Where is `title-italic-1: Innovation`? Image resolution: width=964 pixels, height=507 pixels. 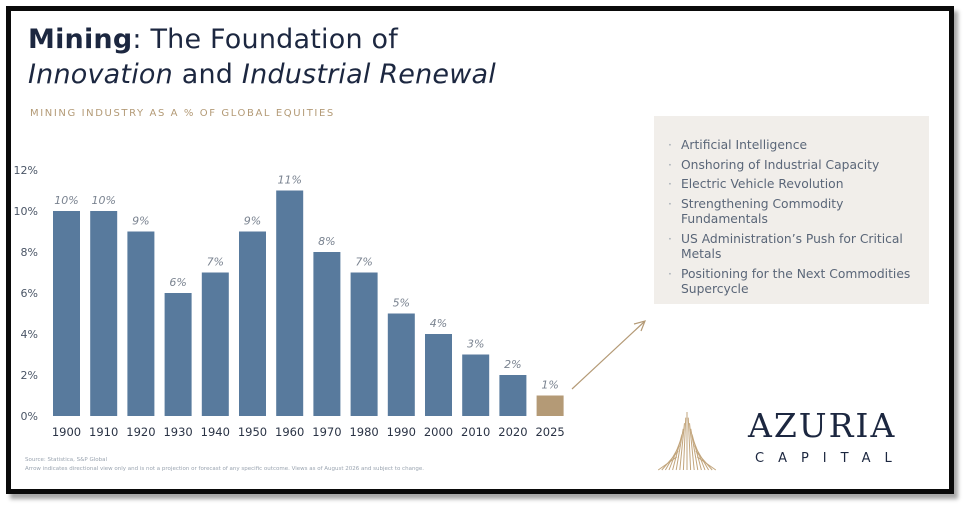
title-italic-1: Innovation is located at coordinates (100, 74).